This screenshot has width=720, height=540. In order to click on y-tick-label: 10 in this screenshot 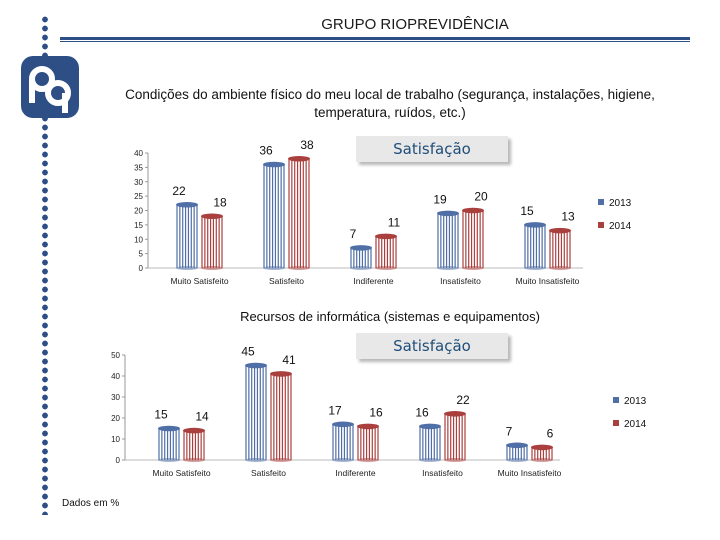, I will do `click(138, 239)`.